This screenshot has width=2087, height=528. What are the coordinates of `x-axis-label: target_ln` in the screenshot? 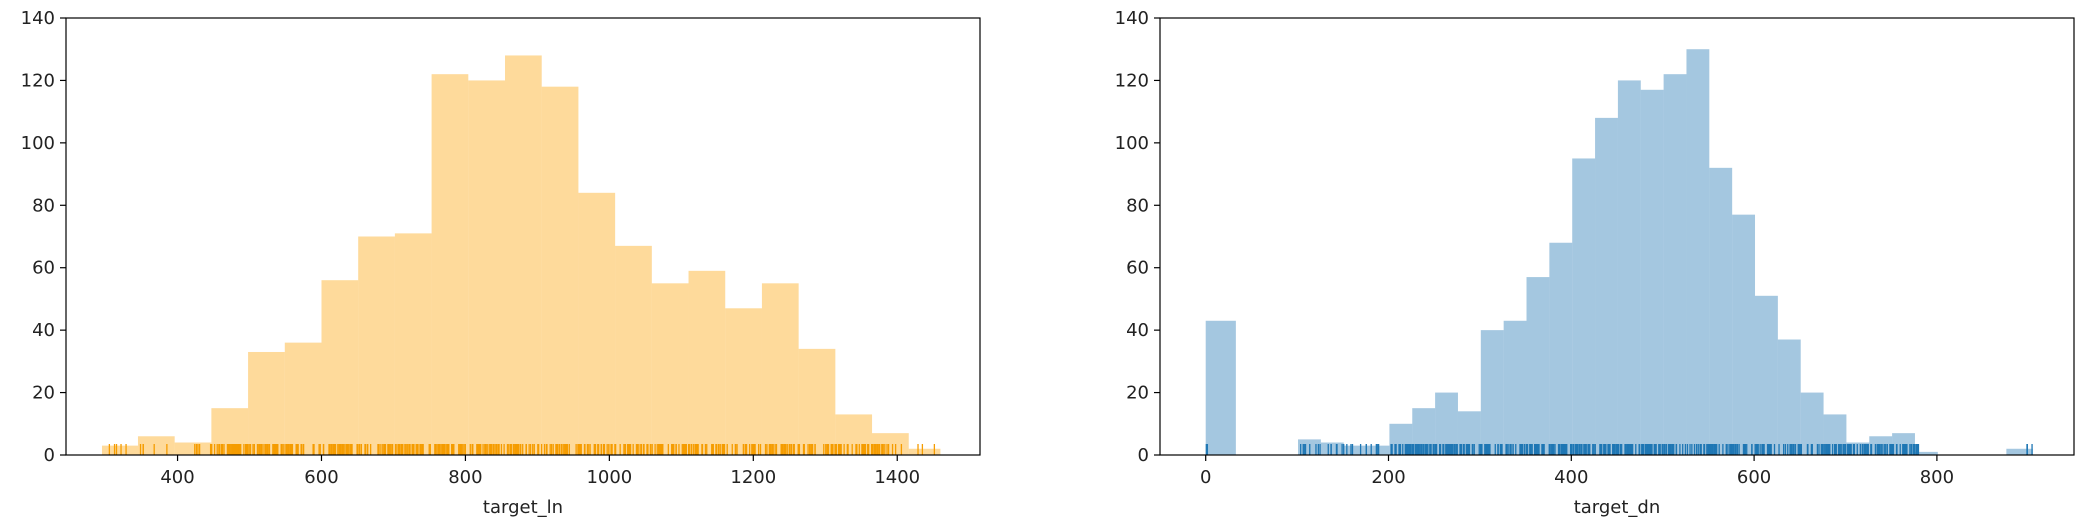 It's located at (523, 507).